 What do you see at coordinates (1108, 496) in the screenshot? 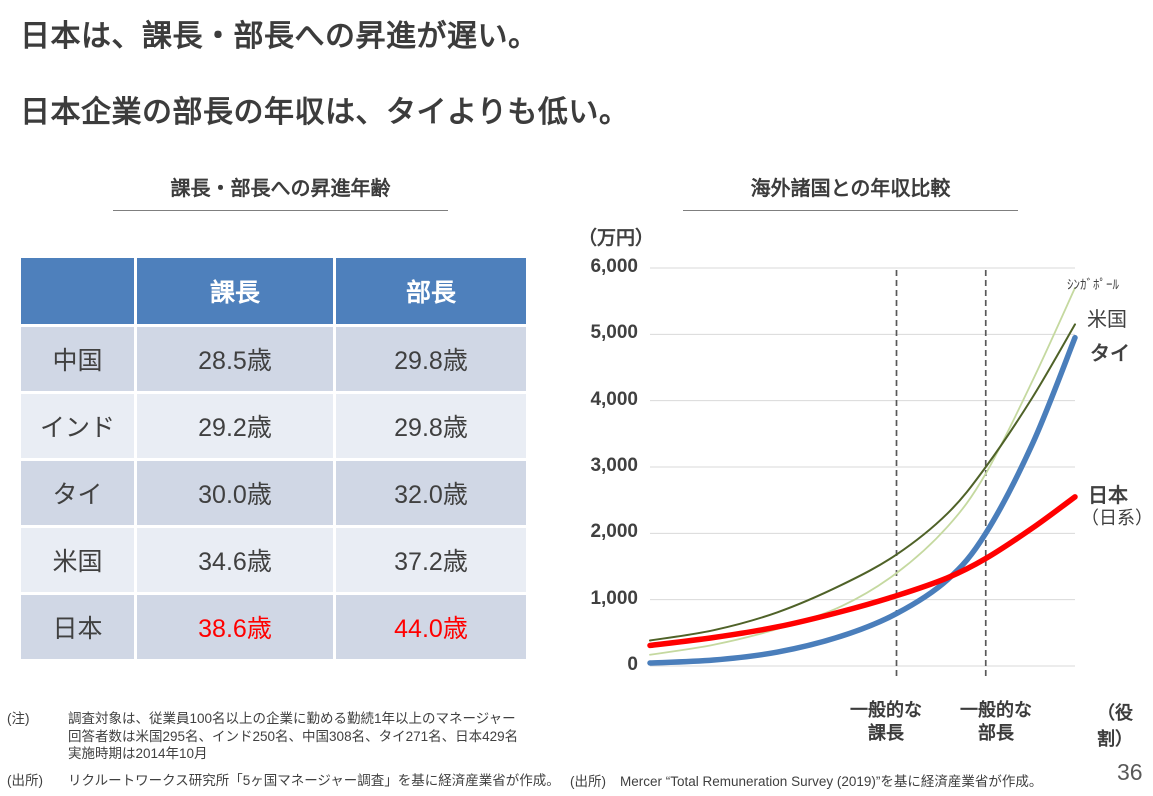
I see `series-label-japan: 日本` at bounding box center [1108, 496].